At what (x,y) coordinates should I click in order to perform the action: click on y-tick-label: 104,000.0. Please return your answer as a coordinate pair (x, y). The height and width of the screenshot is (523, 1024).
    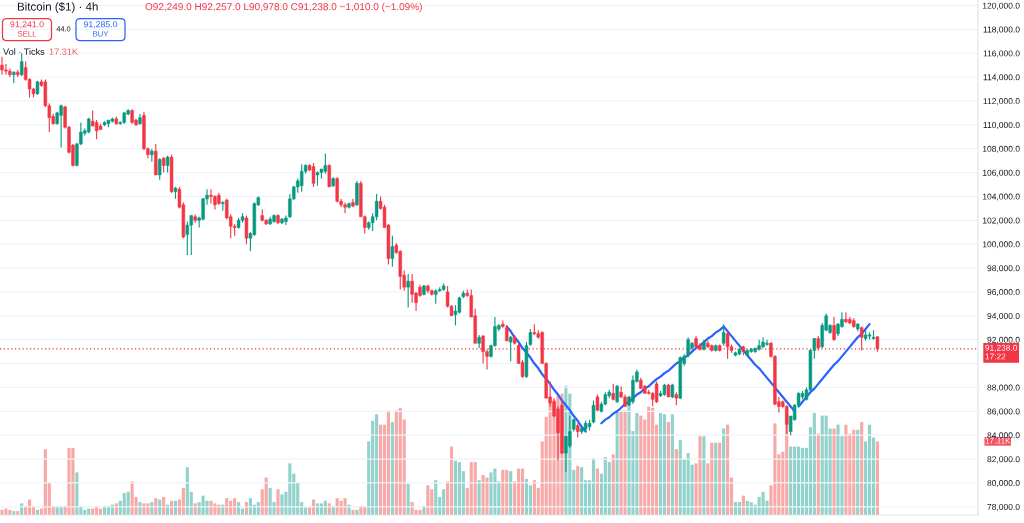
    Looking at the image, I should click on (1001, 197).